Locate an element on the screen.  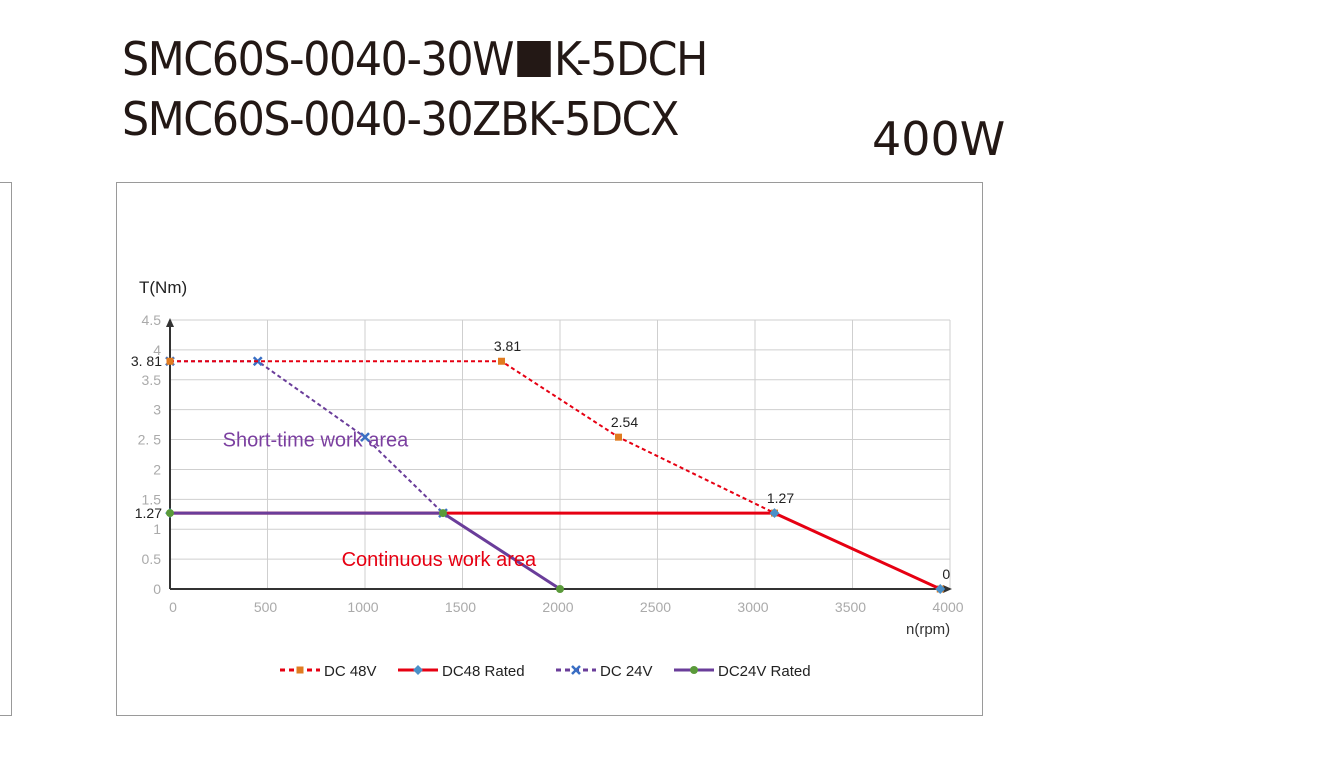
data-label: 2.54 is located at coordinates (624, 422).